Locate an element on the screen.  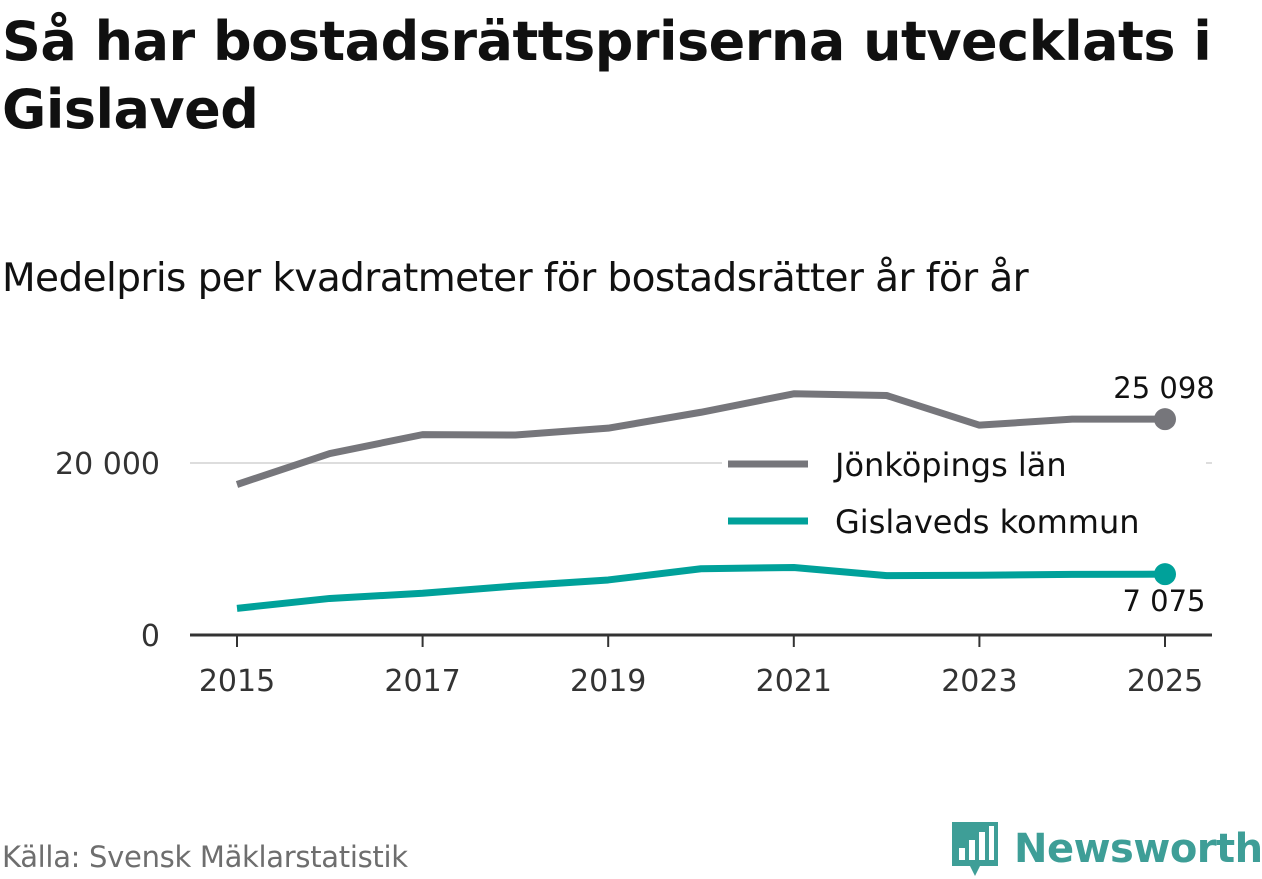
newsworthy-bar-chart-icon is located at coordinates (975, 849).